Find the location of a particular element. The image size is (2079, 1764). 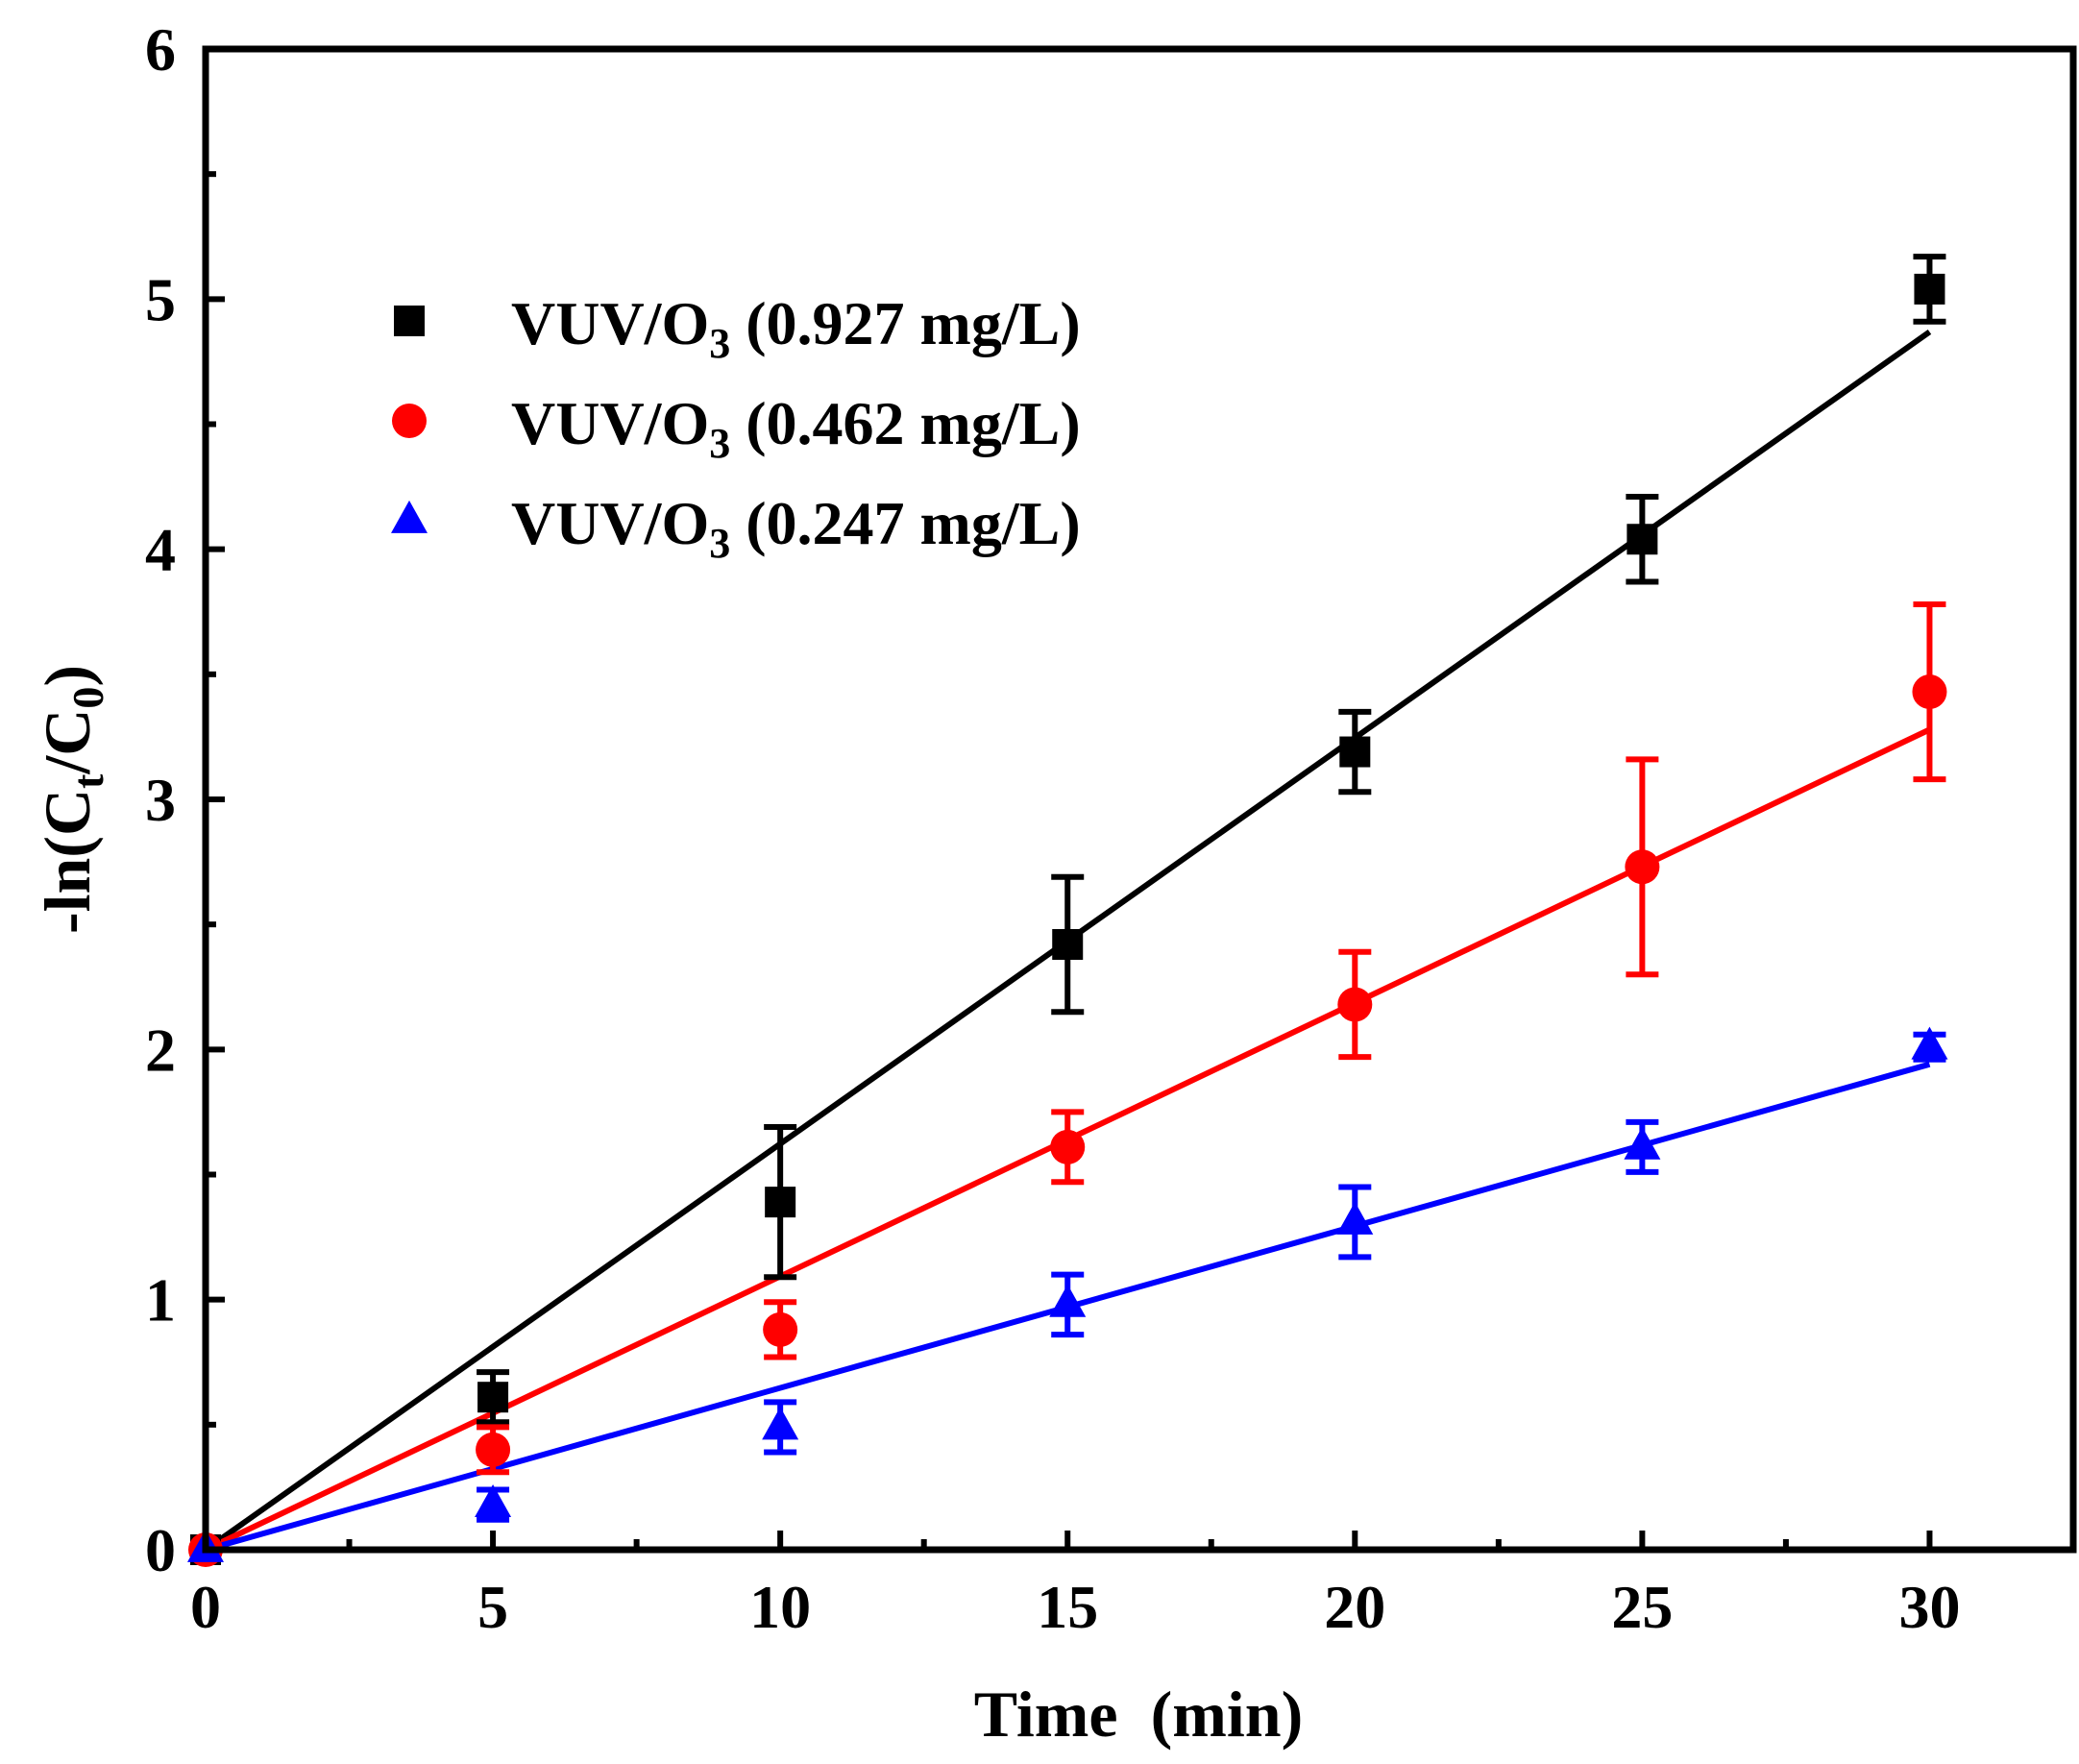

legend-marker-triangle is located at coordinates (409, 516).